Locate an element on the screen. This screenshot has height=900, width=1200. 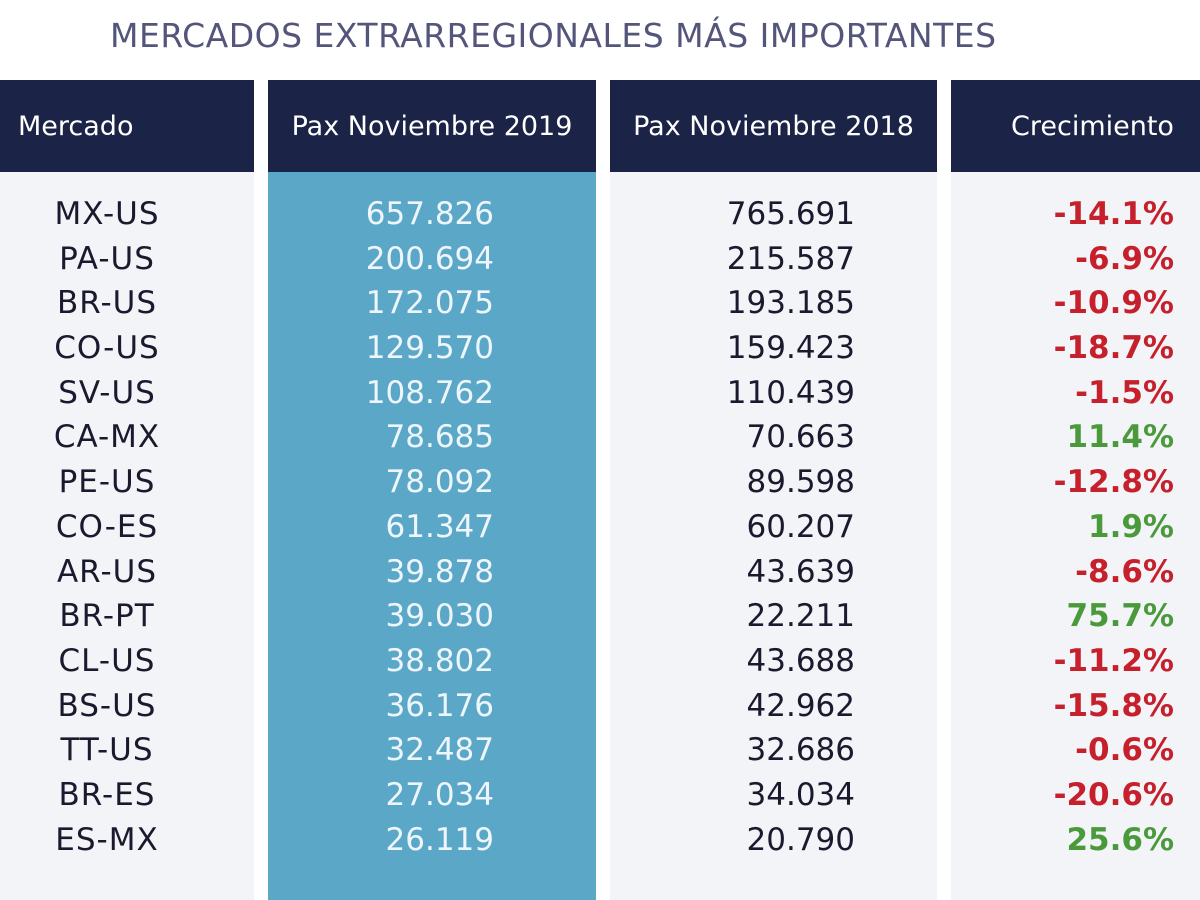
cell-crecimiento: -0.6% is located at coordinates (1124, 750).